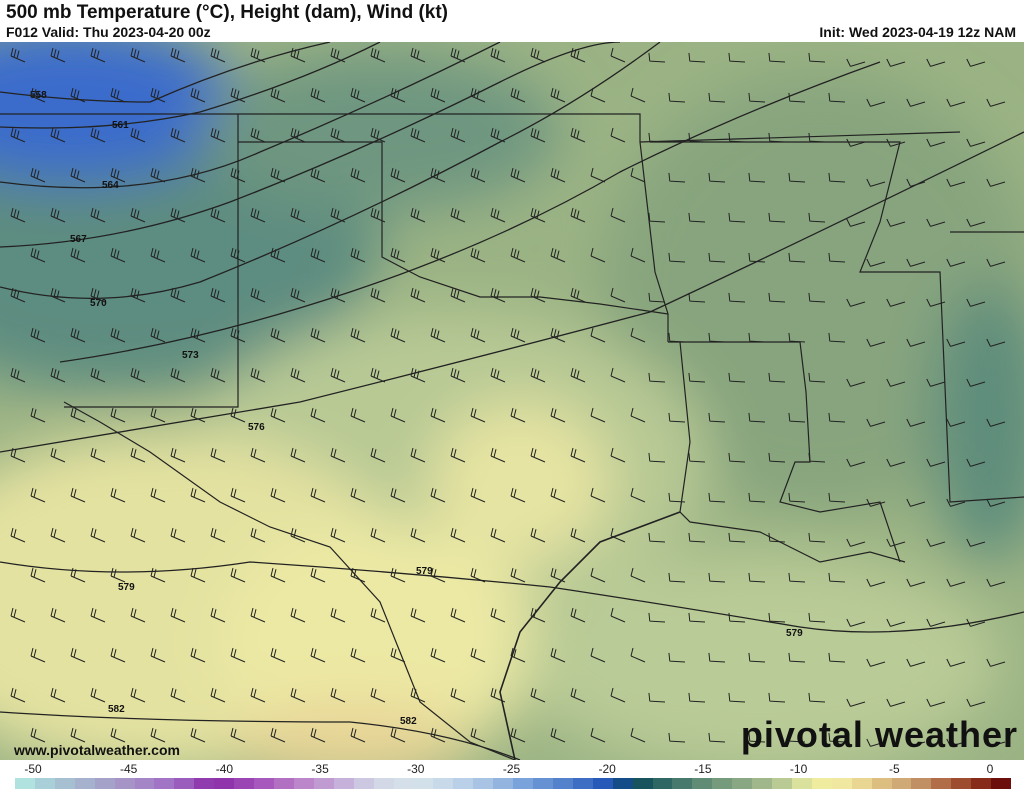 This screenshot has height=791, width=1024. What do you see at coordinates (97, 750) in the screenshot?
I see `website-url: www.pivotalweather.com` at bounding box center [97, 750].